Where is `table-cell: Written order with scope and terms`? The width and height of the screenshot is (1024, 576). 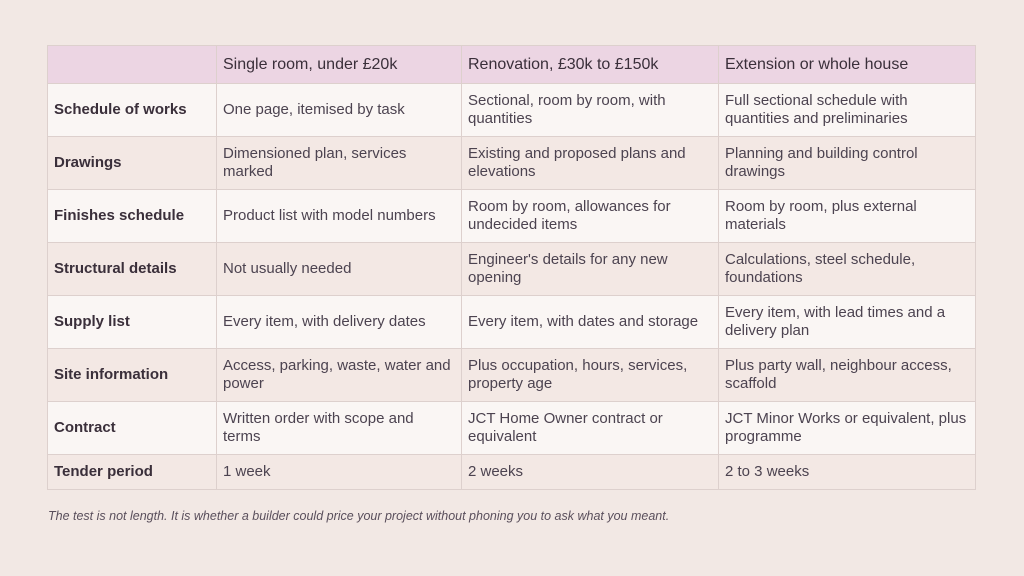 table-cell: Written order with scope and terms is located at coordinates (339, 428).